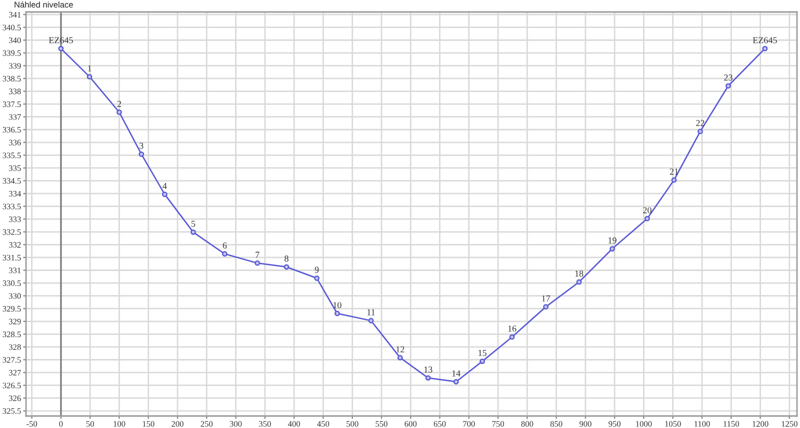  Describe the element at coordinates (673, 424) in the screenshot. I see `x-tick-label: 1050` at that location.